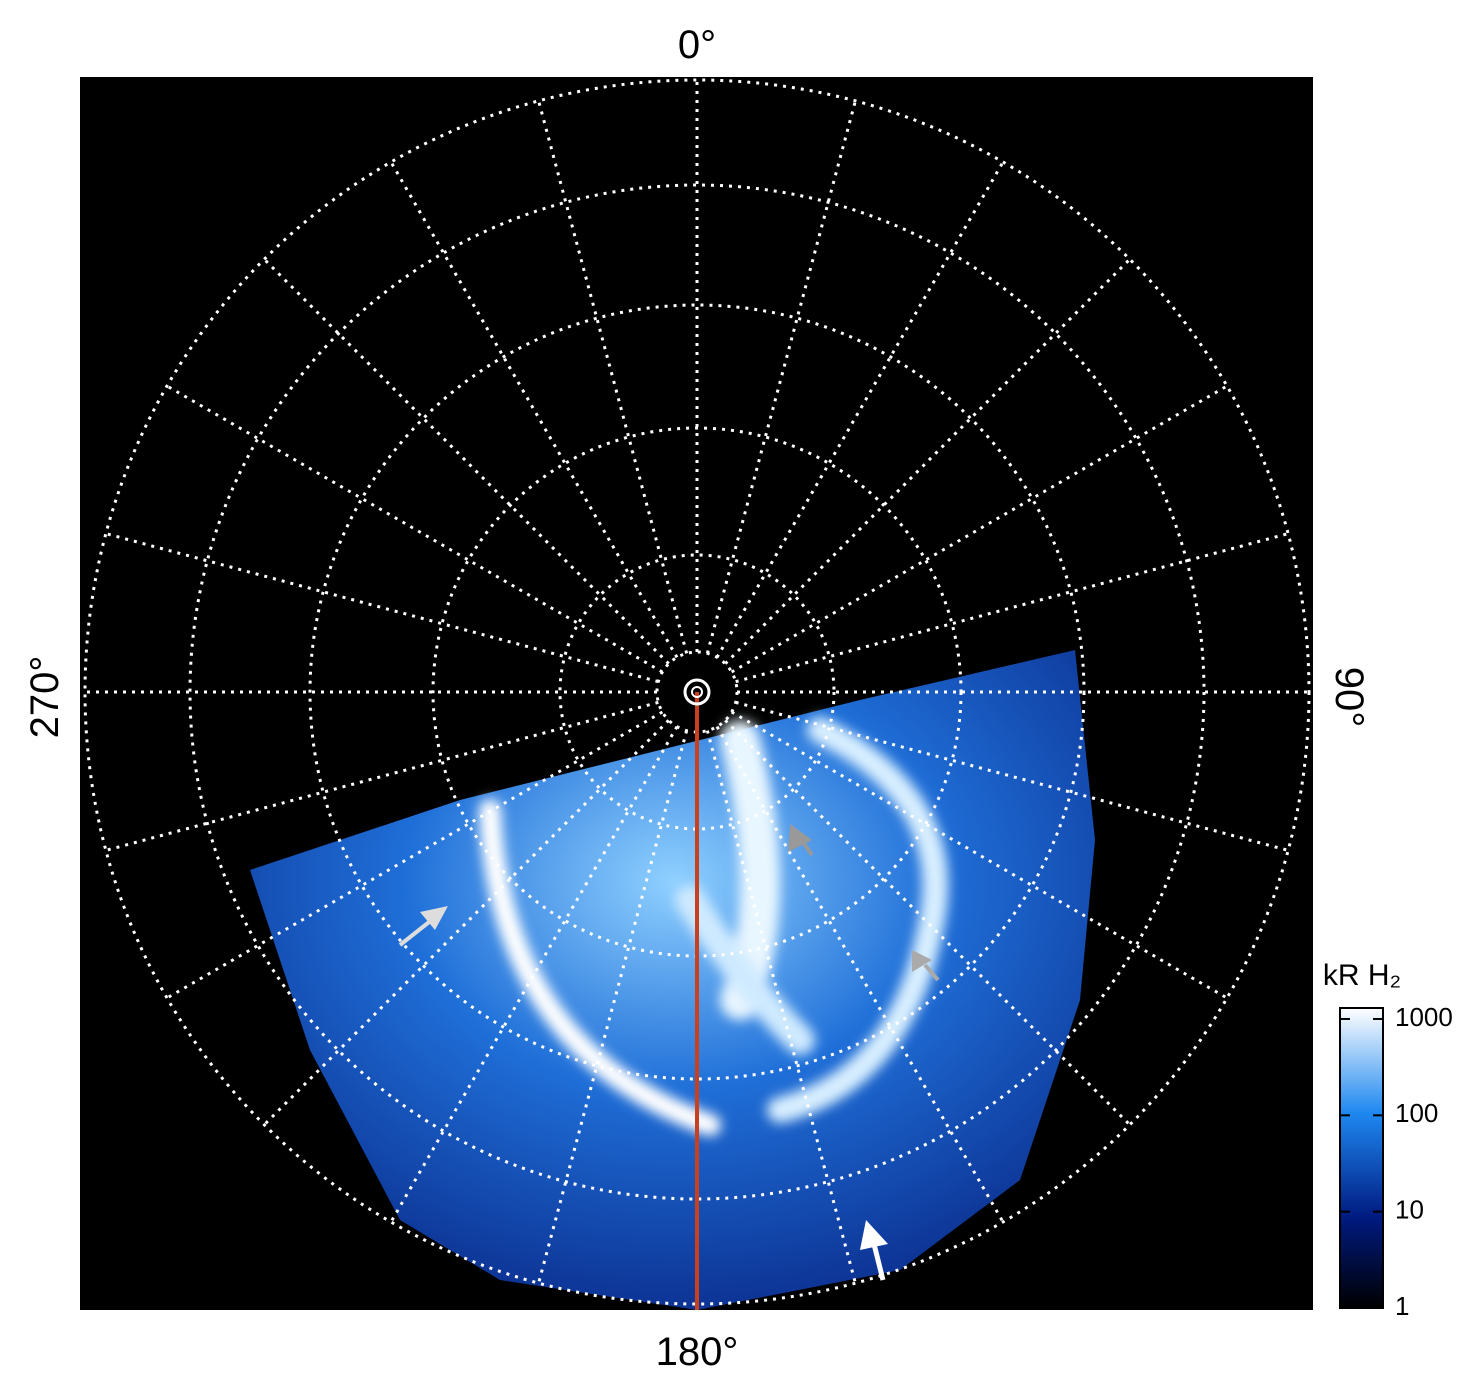 Image resolution: width=1481 pixels, height=1391 pixels. What do you see at coordinates (1424, 1017) in the screenshot?
I see `colorbar-tick-label: 1000` at bounding box center [1424, 1017].